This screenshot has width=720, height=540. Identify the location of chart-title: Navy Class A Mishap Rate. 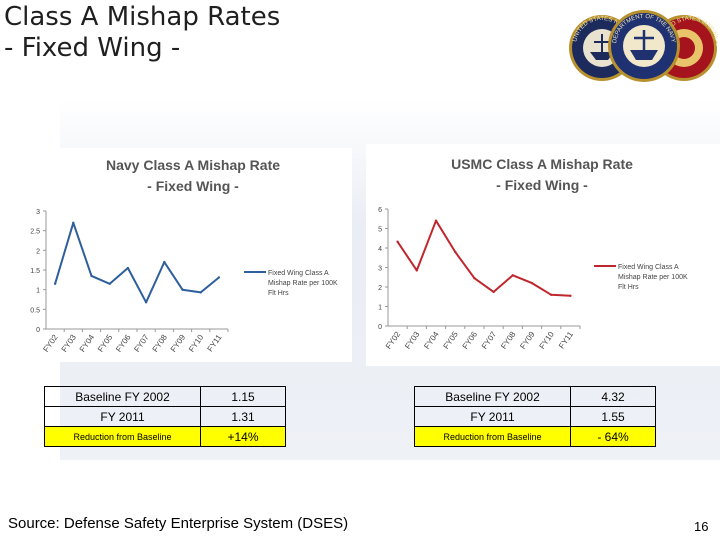
(193, 165).